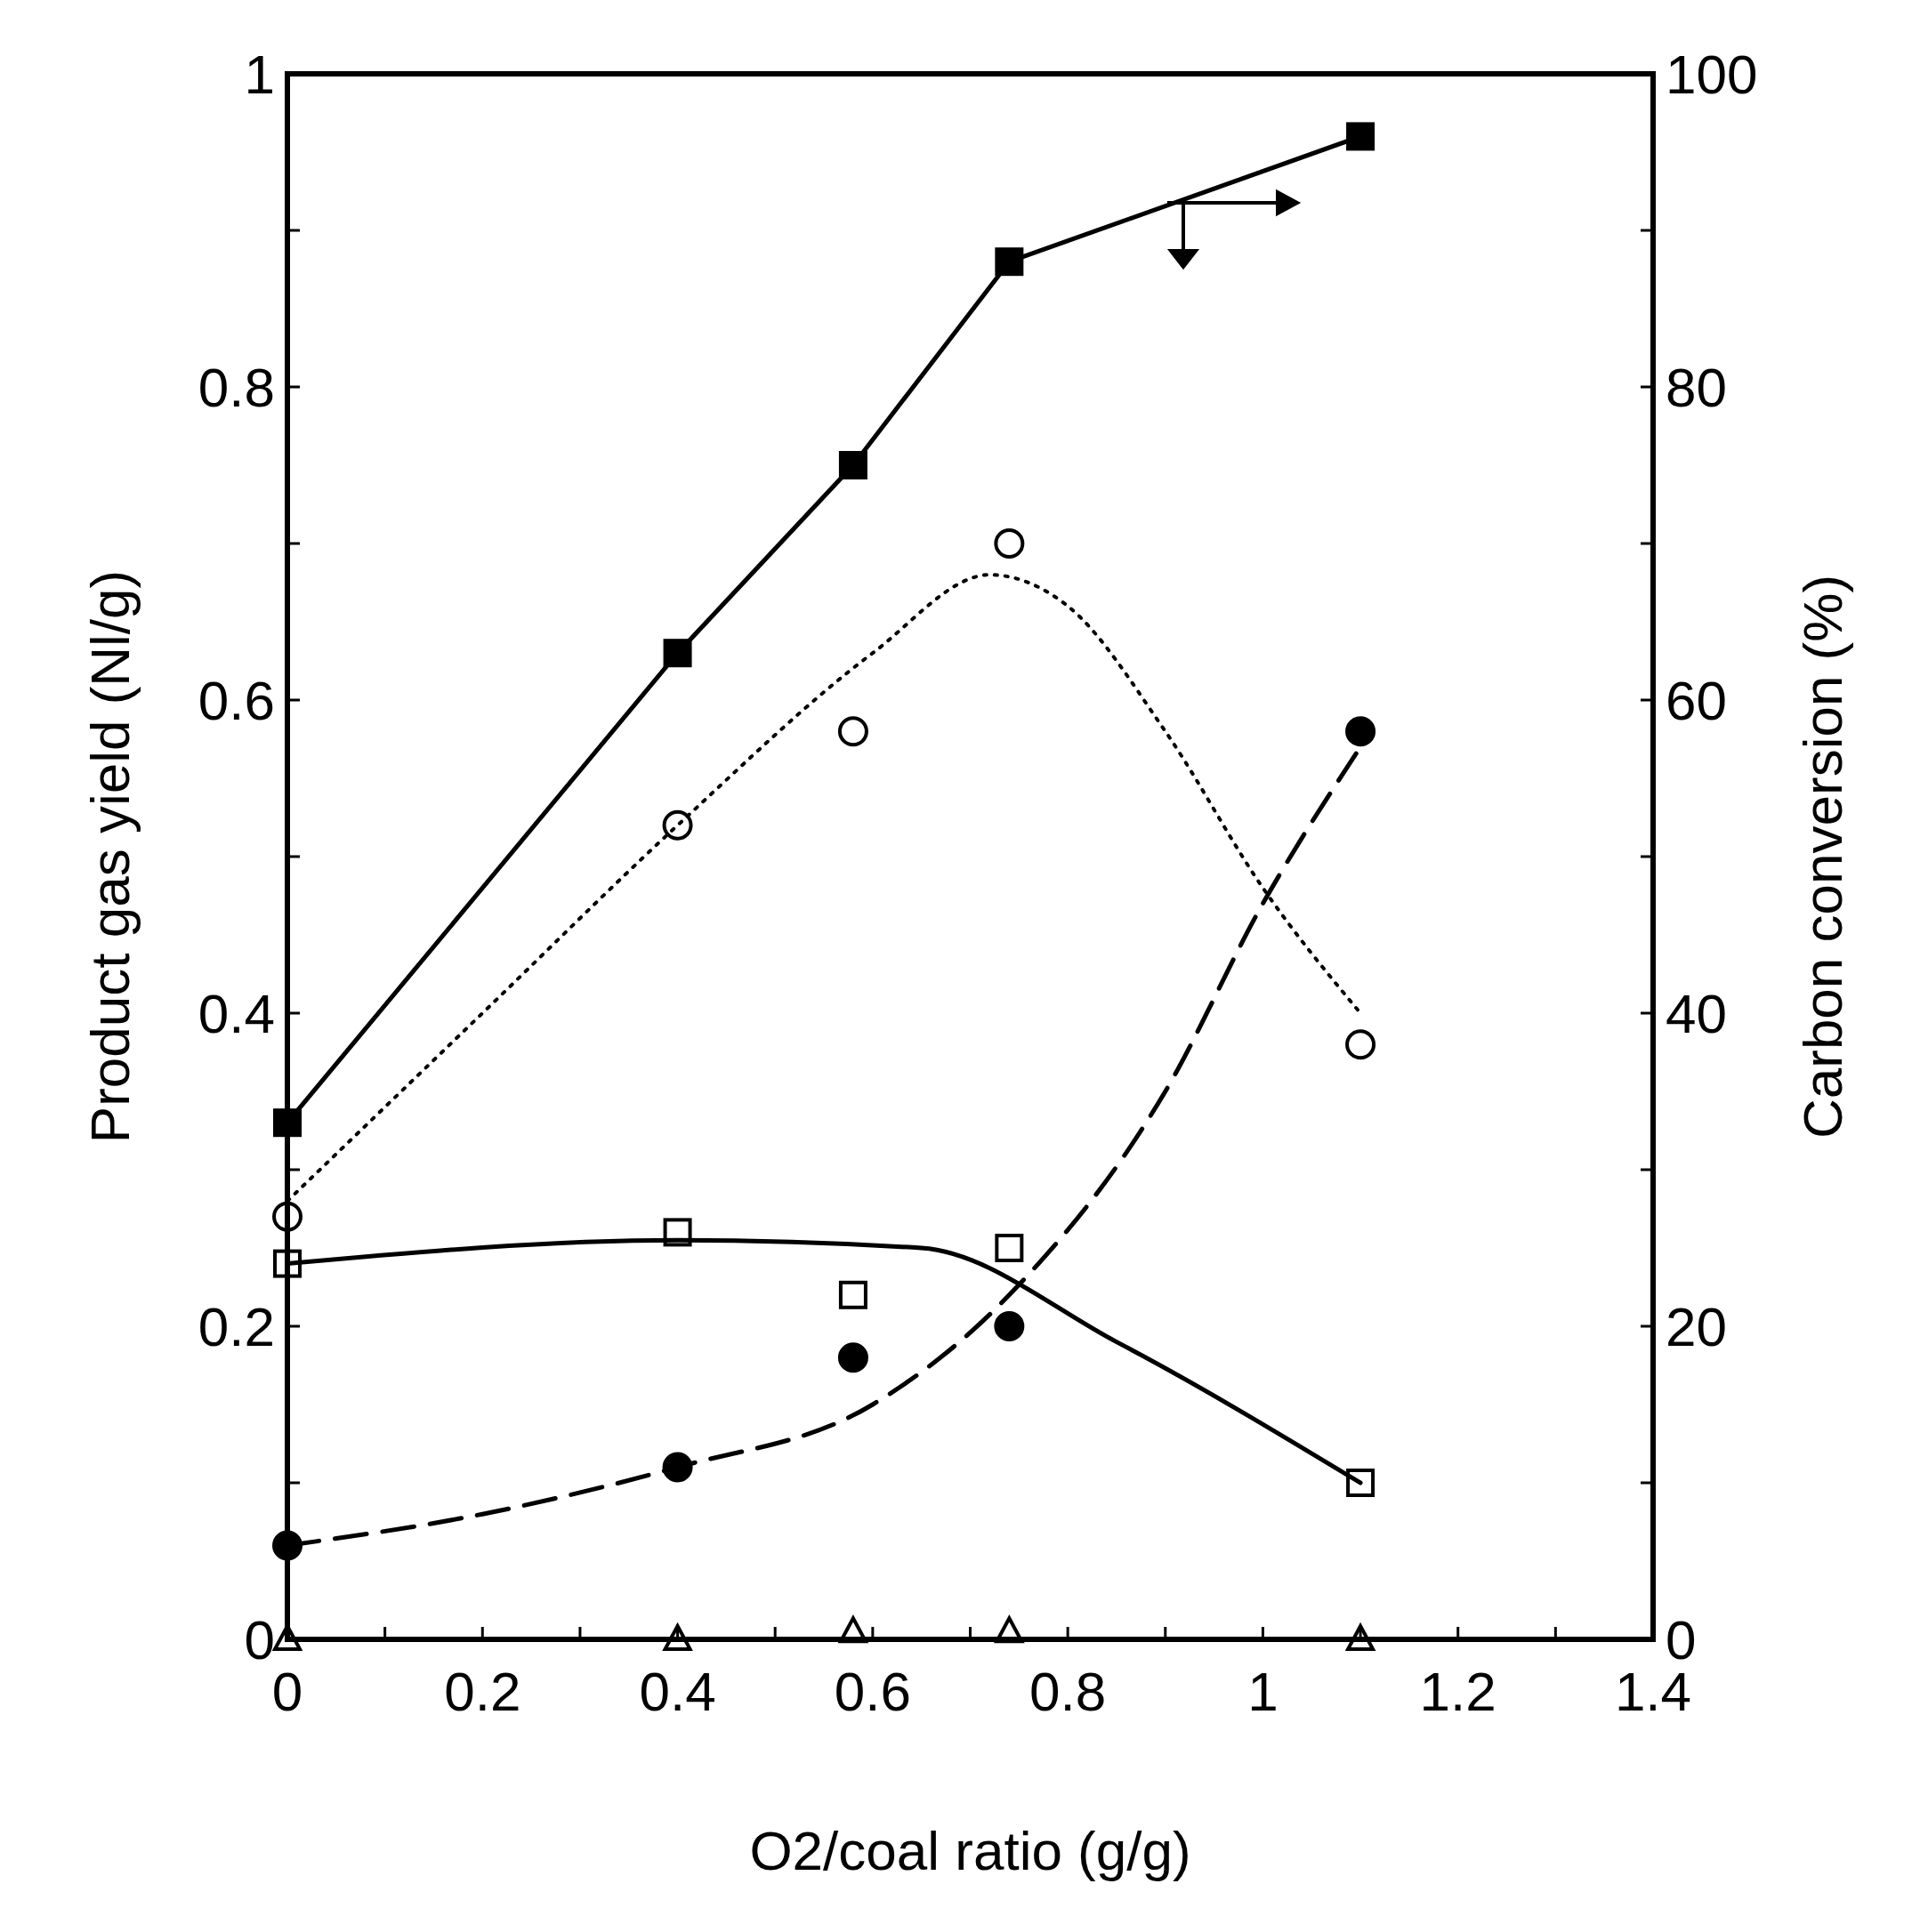 This screenshot has width=1928, height=1932. I want to click on y-tick-label: 0.2, so click(236, 1326).